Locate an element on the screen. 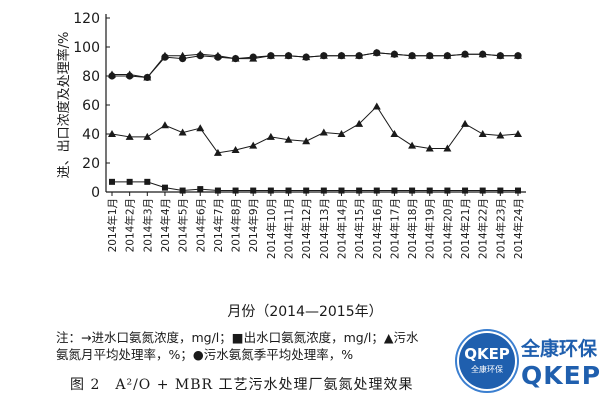 The width and height of the screenshot is (600, 400). brand-logo: QKEP 全康环保 全康环保 QKEP is located at coordinates (527, 362).